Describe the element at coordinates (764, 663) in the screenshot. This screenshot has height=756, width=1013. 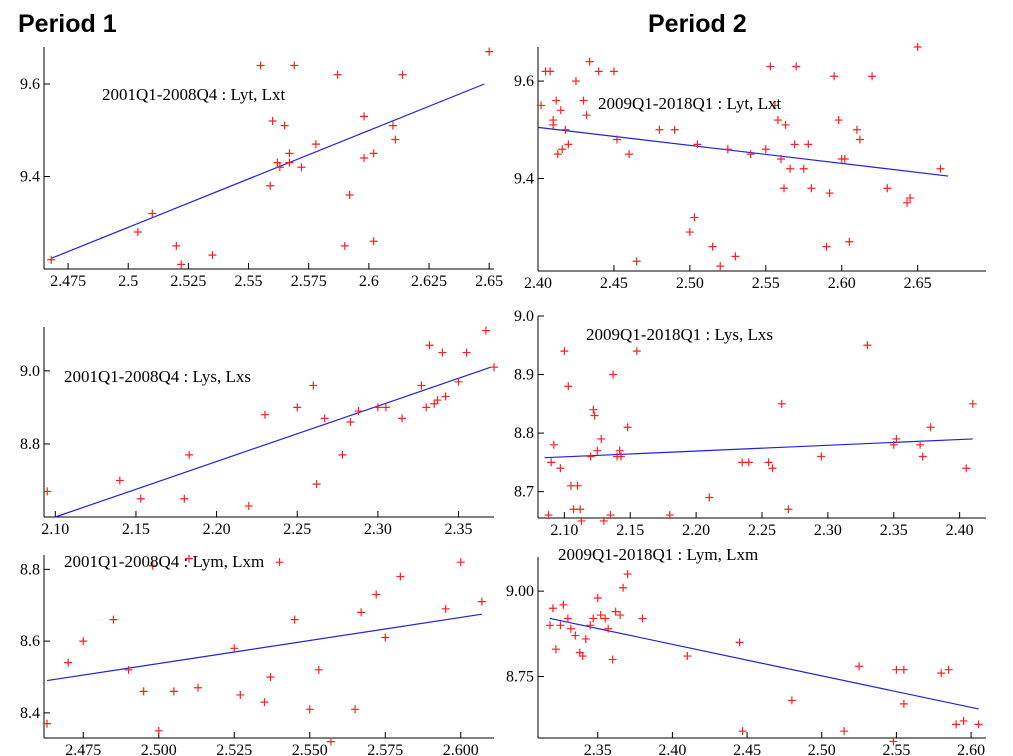
I see `panel-6-fit-line` at that location.